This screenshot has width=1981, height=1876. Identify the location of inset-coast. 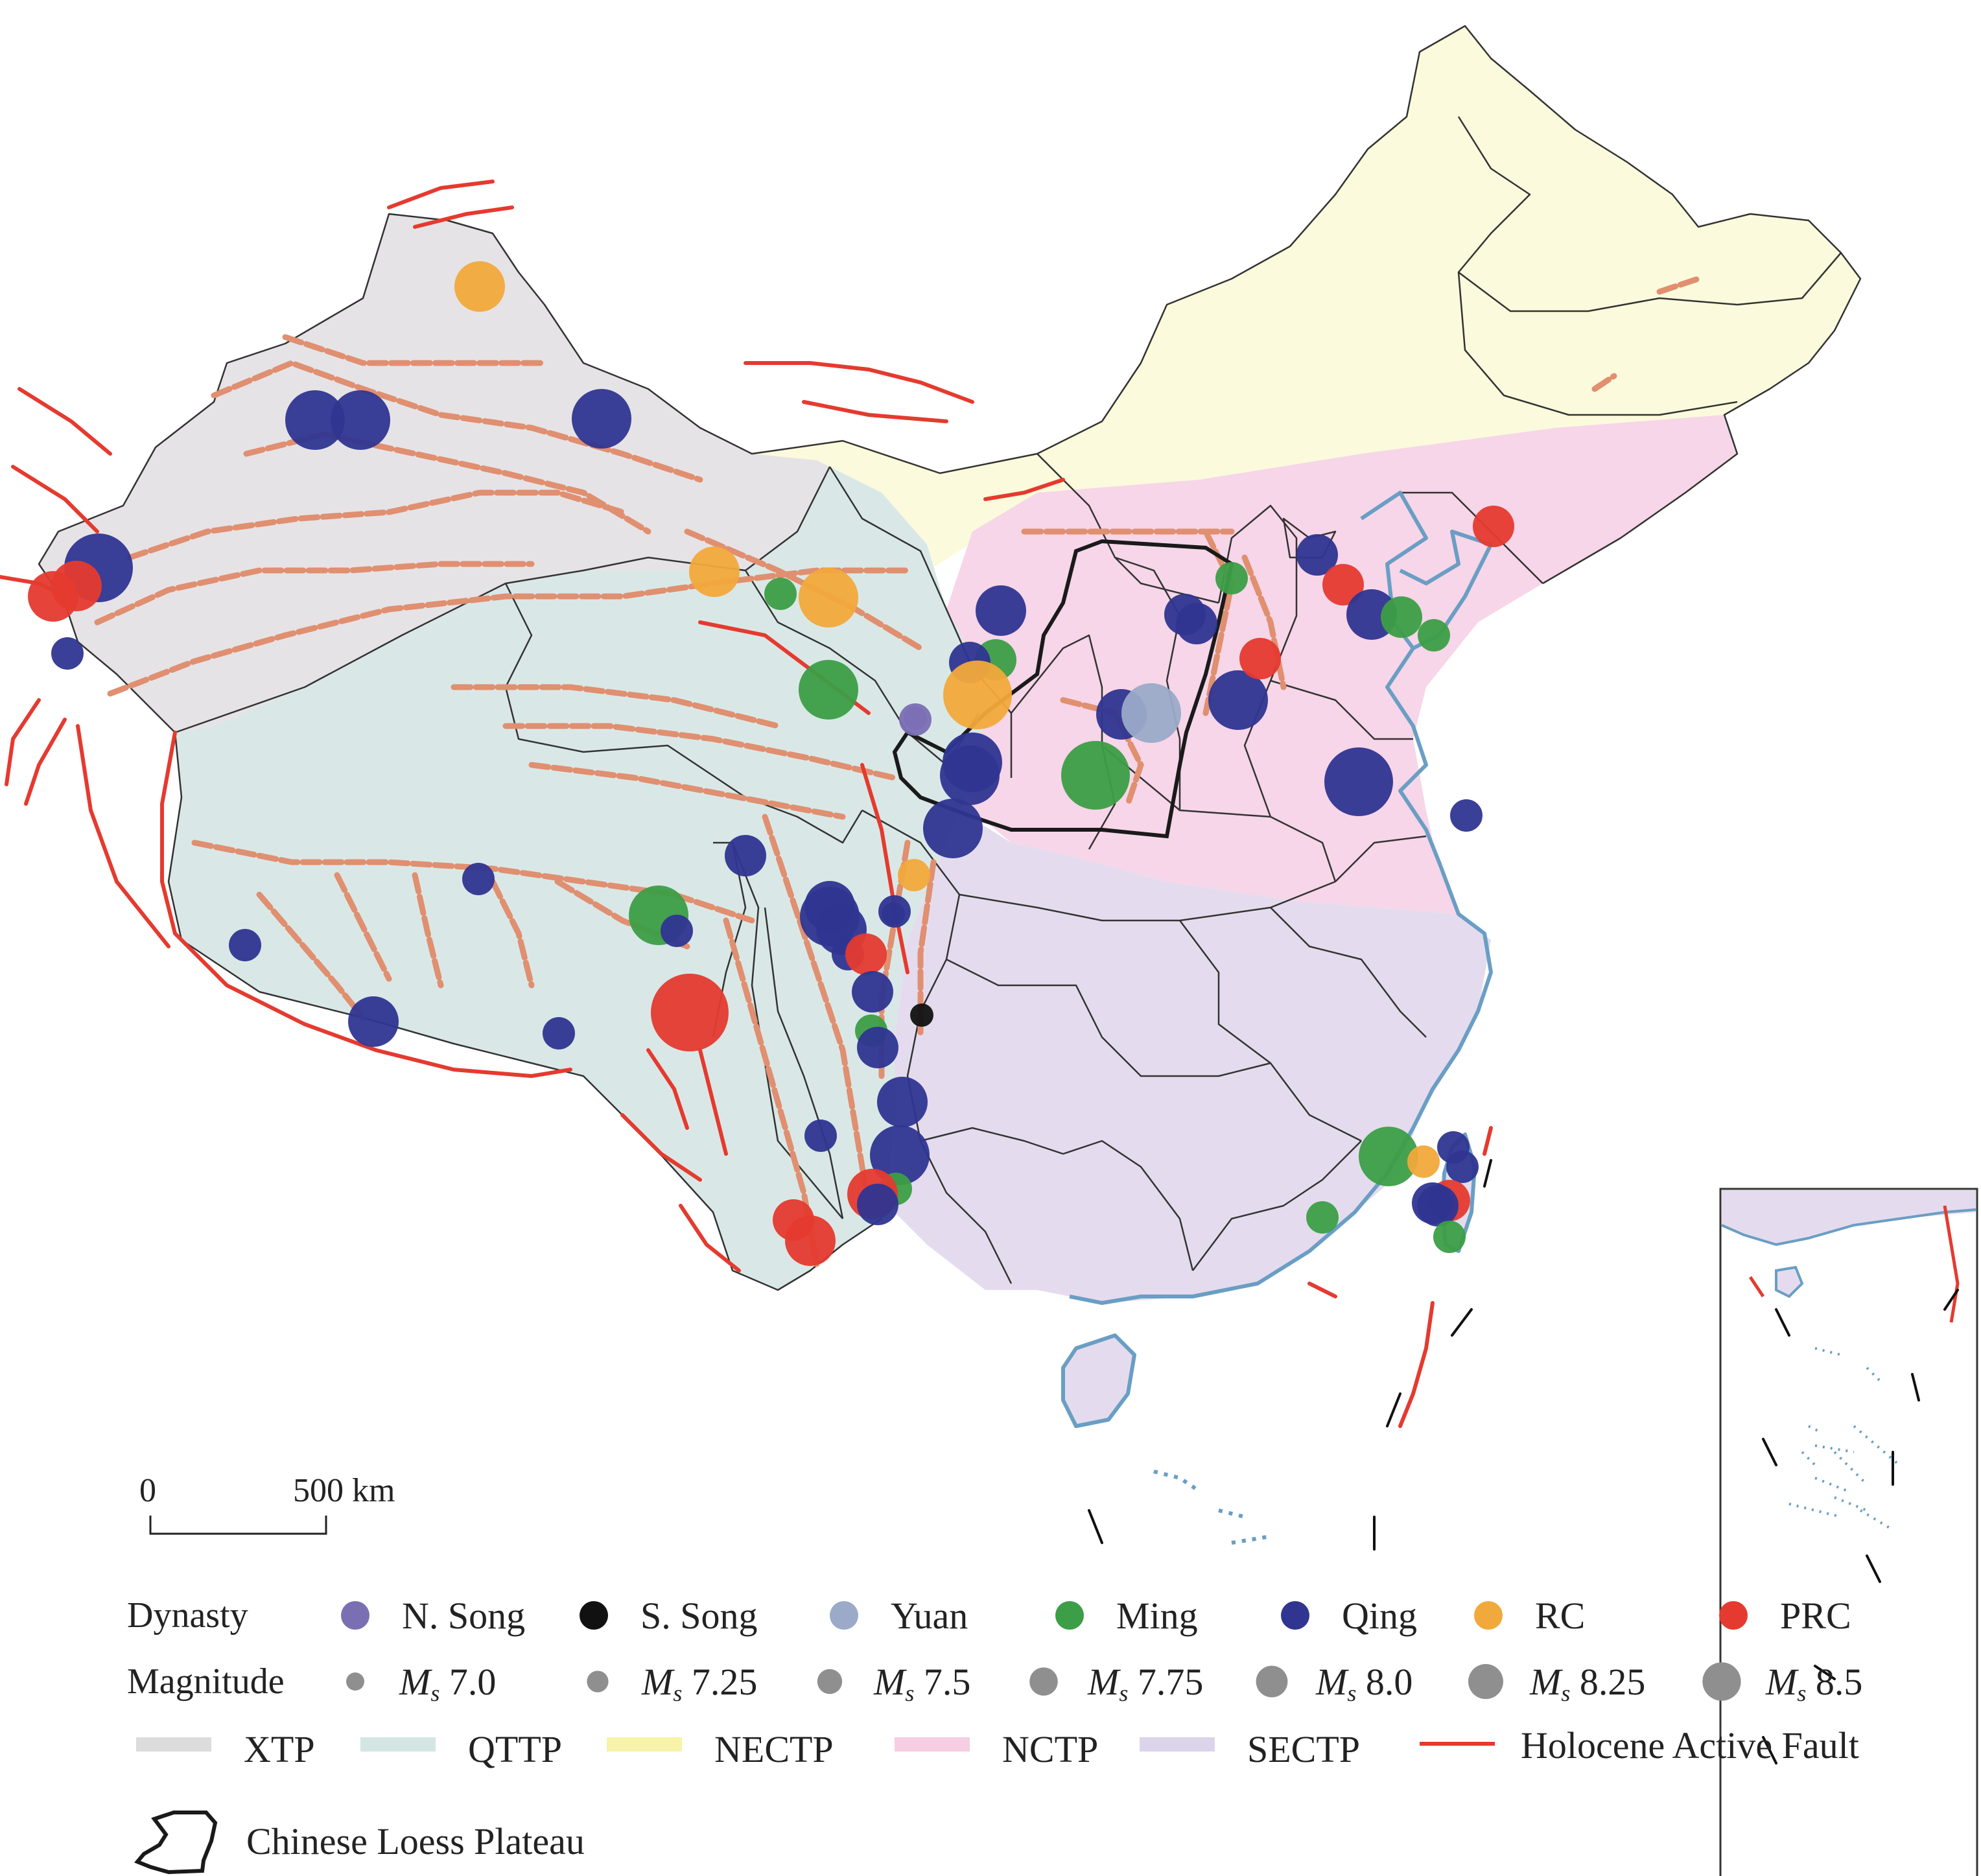
(1849, 1228).